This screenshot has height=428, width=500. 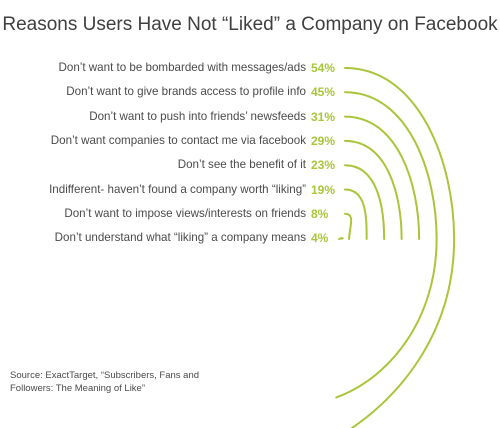 What do you see at coordinates (323, 140) in the screenshot?
I see `value-label: 29%` at bounding box center [323, 140].